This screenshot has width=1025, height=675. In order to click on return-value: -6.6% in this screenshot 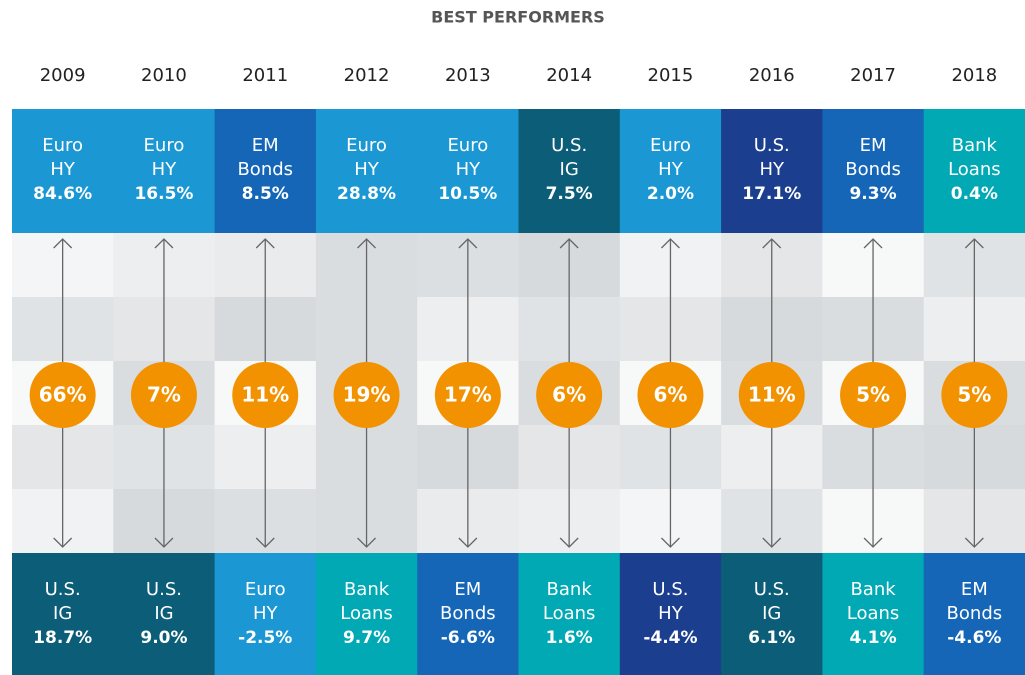, I will do `click(468, 638)`.